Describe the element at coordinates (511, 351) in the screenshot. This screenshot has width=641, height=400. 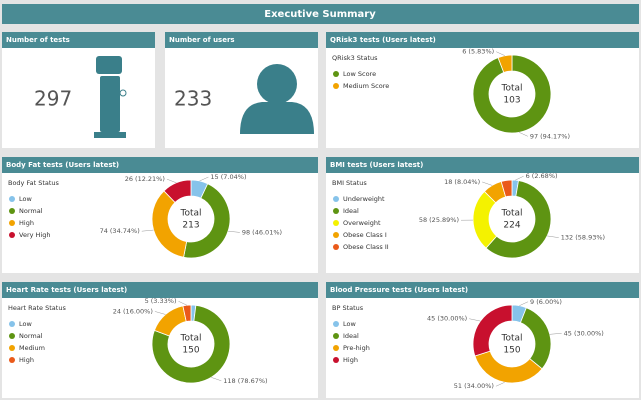
I see `total-value: 150` at that location.